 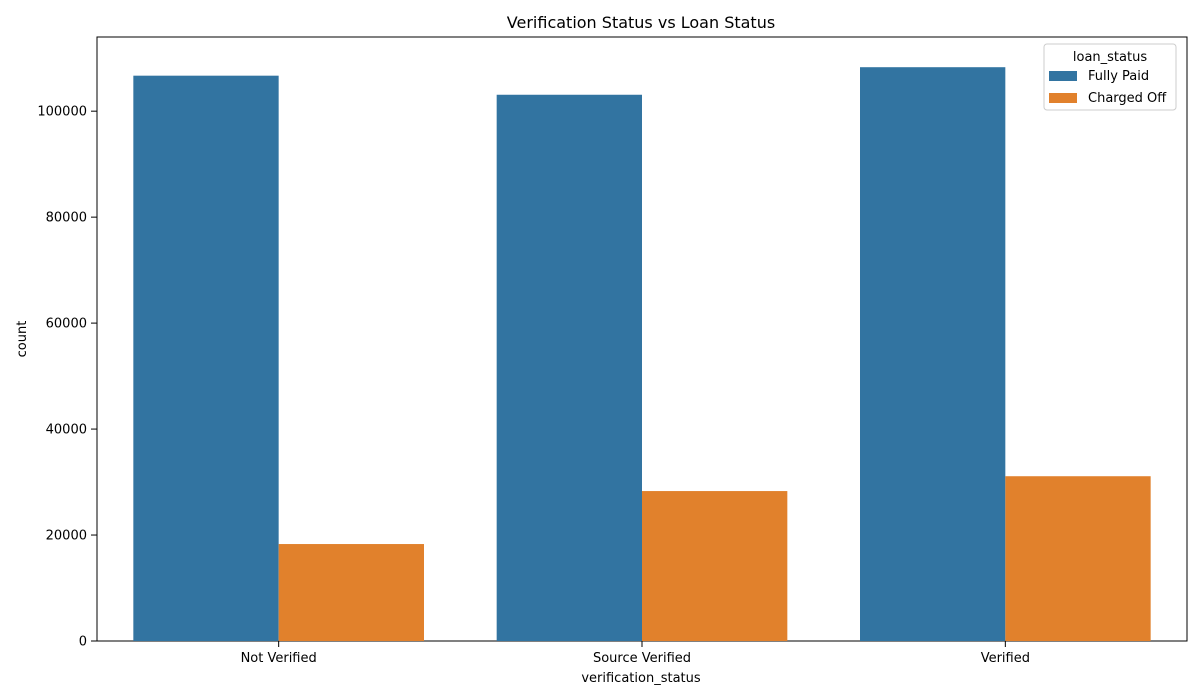 I want to click on bar-charged-off-not-verified, so click(x=351, y=592).